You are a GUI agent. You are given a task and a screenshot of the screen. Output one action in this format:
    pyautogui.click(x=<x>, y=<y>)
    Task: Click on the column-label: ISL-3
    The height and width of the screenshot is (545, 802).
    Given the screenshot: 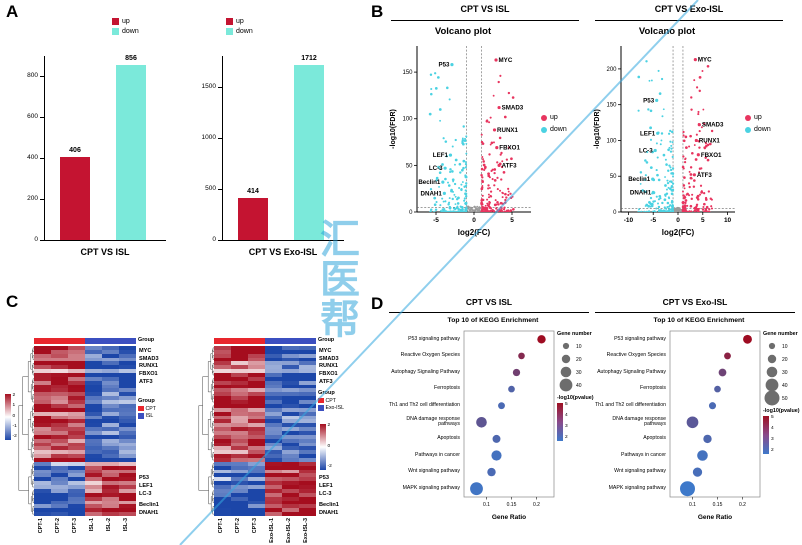 What is the action you would take?
    pyautogui.click(x=125, y=525)
    